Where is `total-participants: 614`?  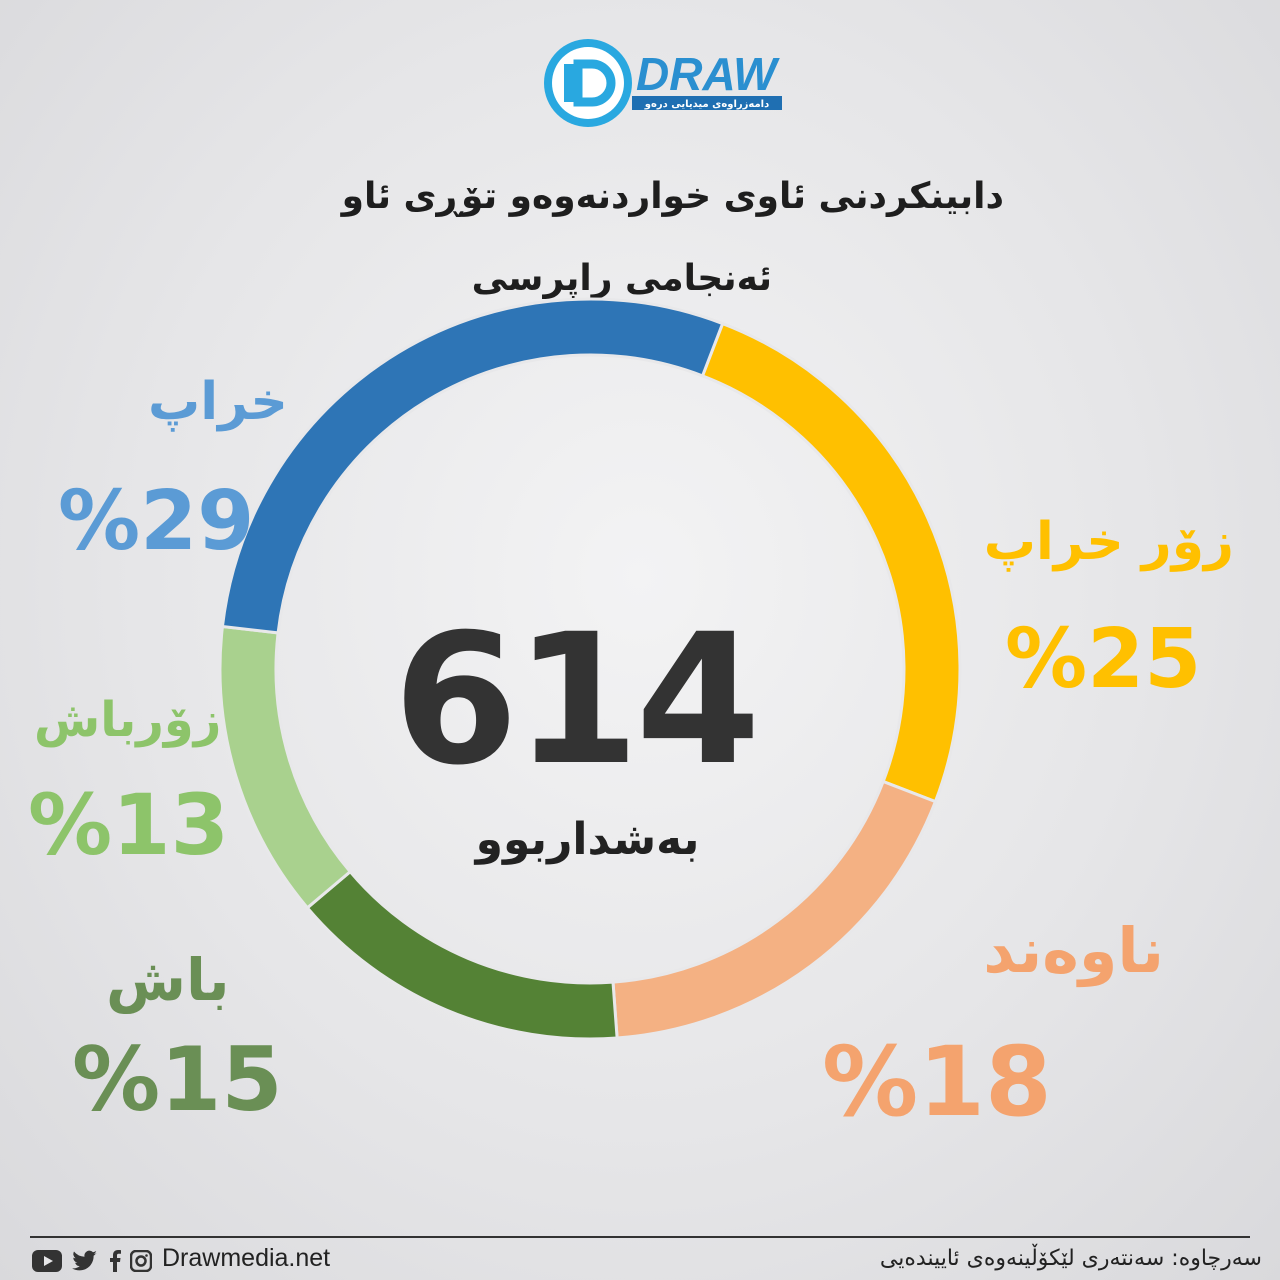 total-participants: 614 is located at coordinates (577, 700).